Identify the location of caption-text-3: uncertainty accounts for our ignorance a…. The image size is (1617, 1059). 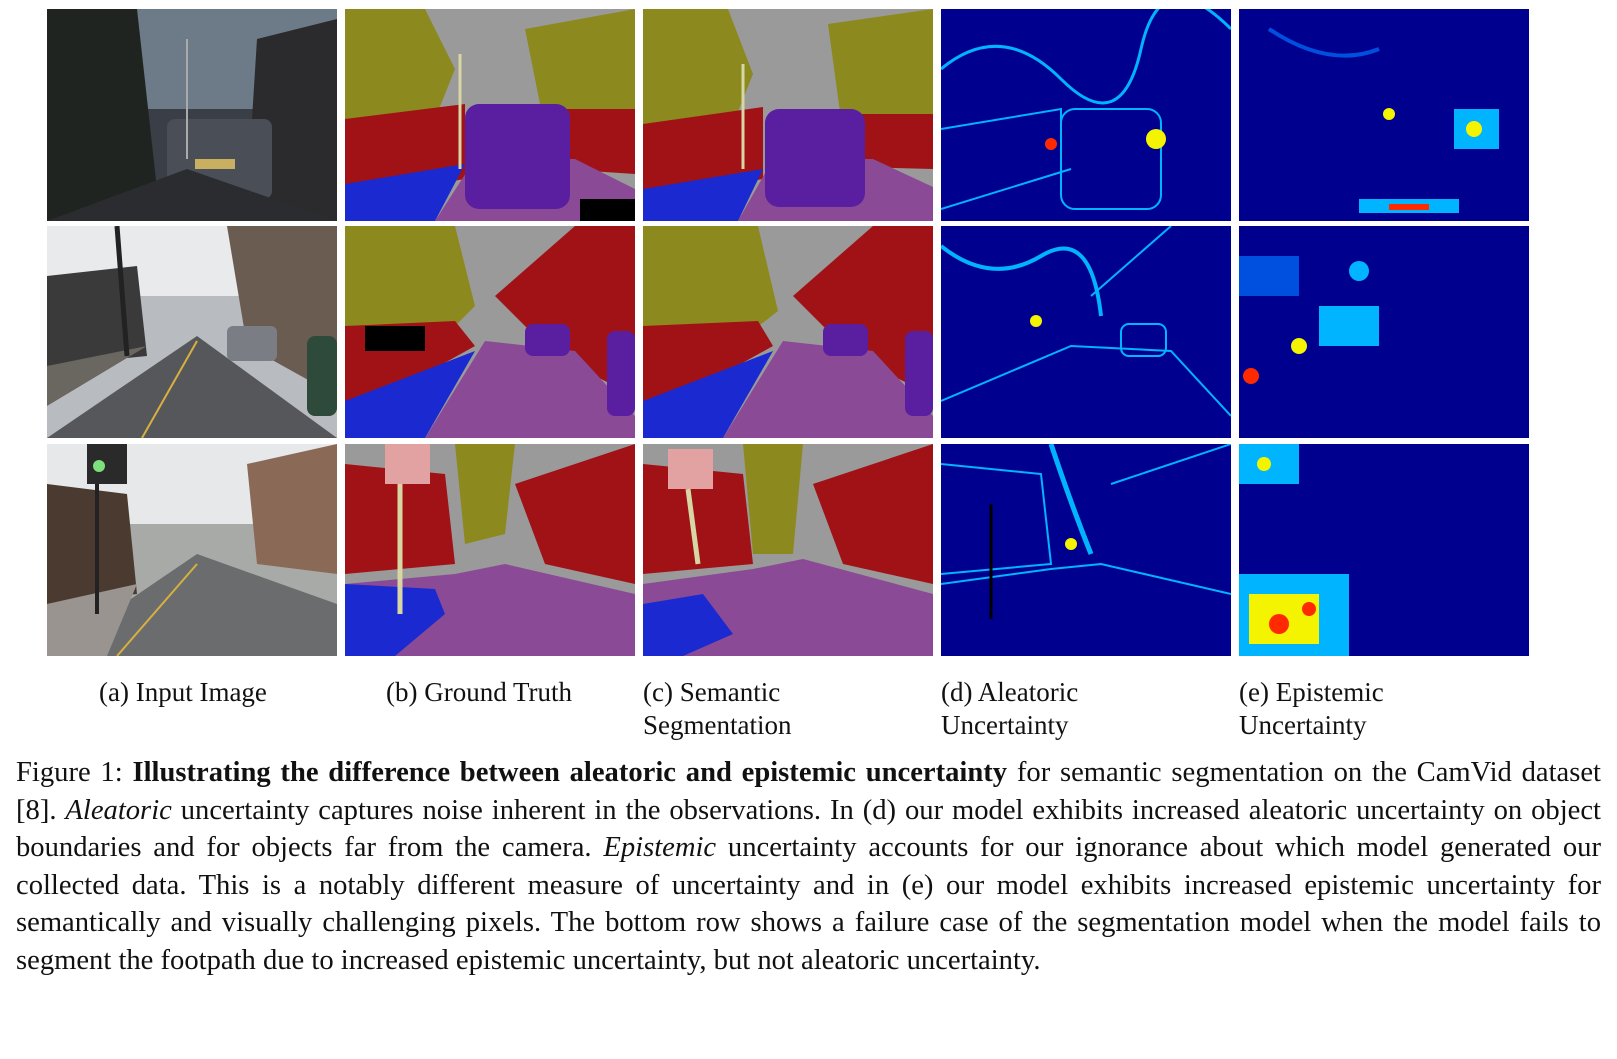
(808, 904).